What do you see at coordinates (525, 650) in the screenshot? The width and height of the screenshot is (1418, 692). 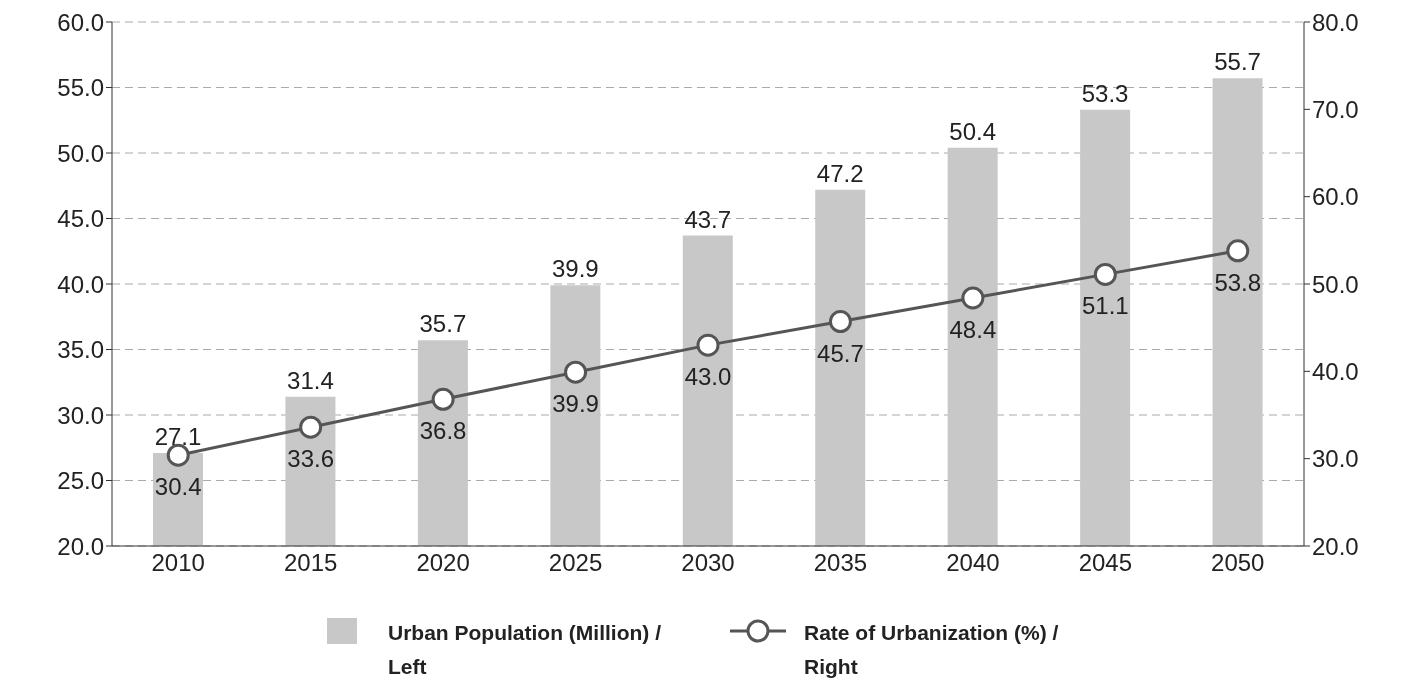 I see `legend-label: Urban Population (Million) / Left` at bounding box center [525, 650].